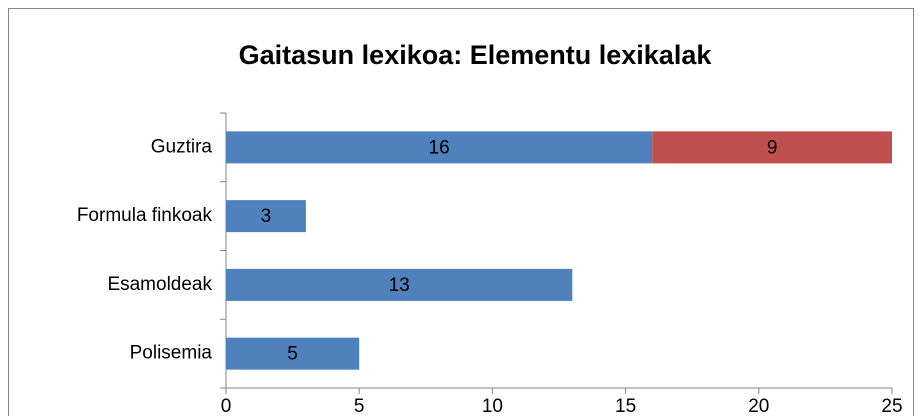 This screenshot has height=416, width=922. Describe the element at coordinates (159, 284) in the screenshot. I see `y-tick-label: Esamoldeak` at that location.